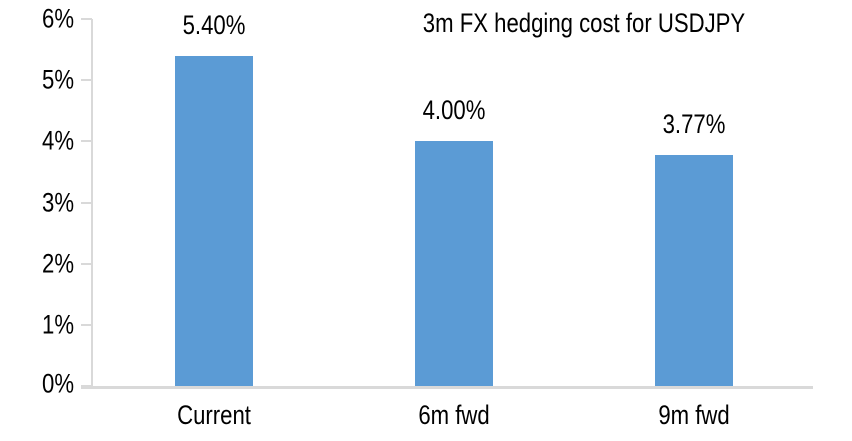 The width and height of the screenshot is (852, 441). Describe the element at coordinates (454, 415) in the screenshot. I see `x-axis-category-label-6m-fwd: 6m fwd` at that location.